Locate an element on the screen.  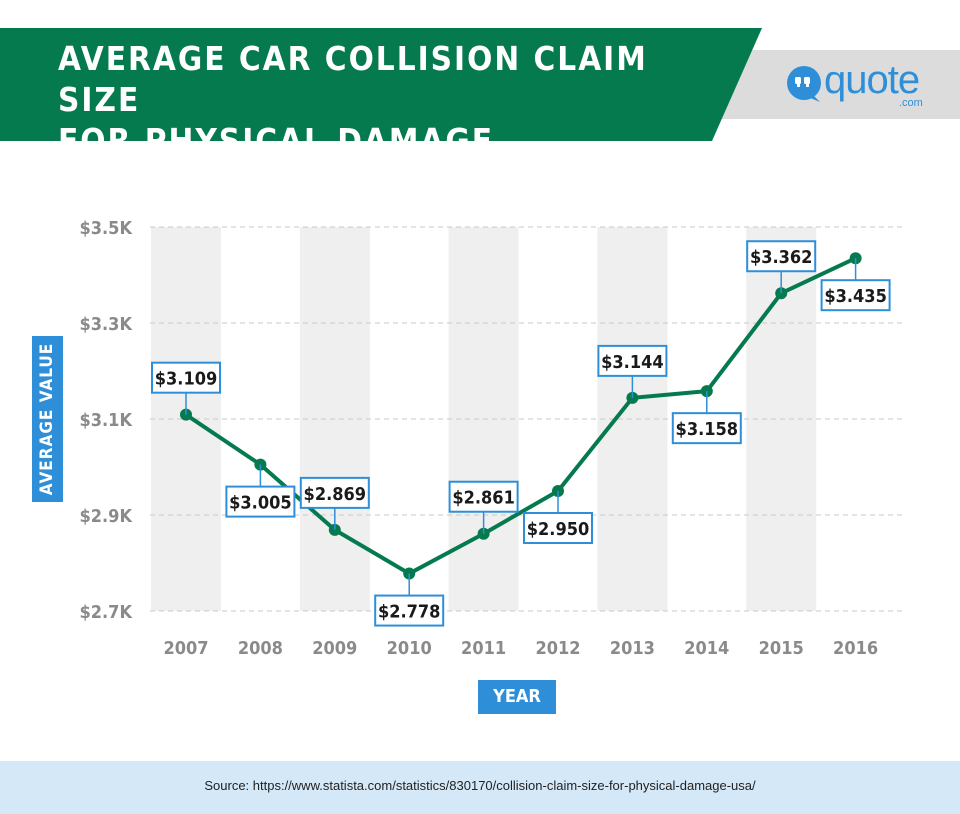
x-axis-label: YEAR is located at coordinates (517, 697).